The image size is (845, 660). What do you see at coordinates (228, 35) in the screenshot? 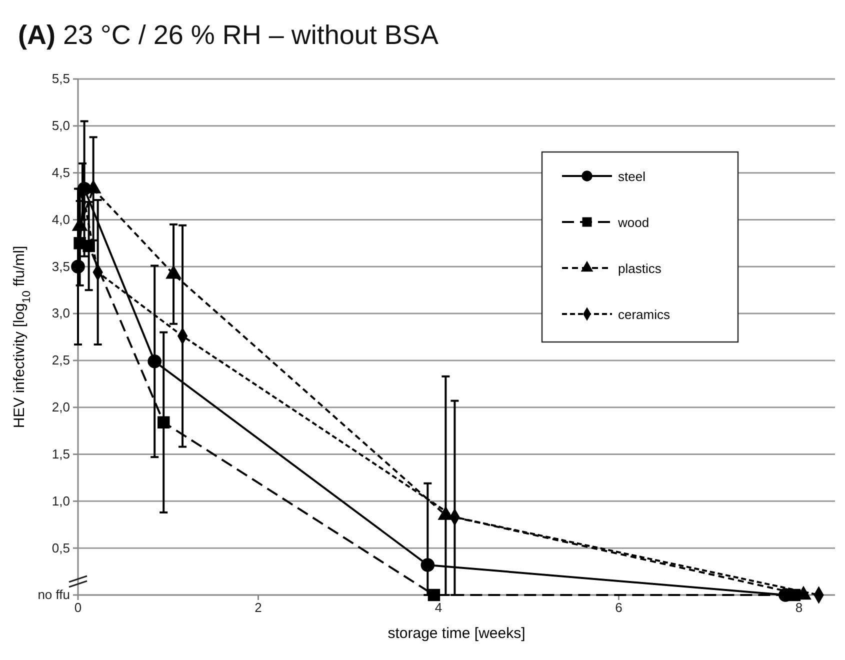
I see `chart-title: (A) 23 °C / 26 % RH – without BSA` at bounding box center [228, 35].